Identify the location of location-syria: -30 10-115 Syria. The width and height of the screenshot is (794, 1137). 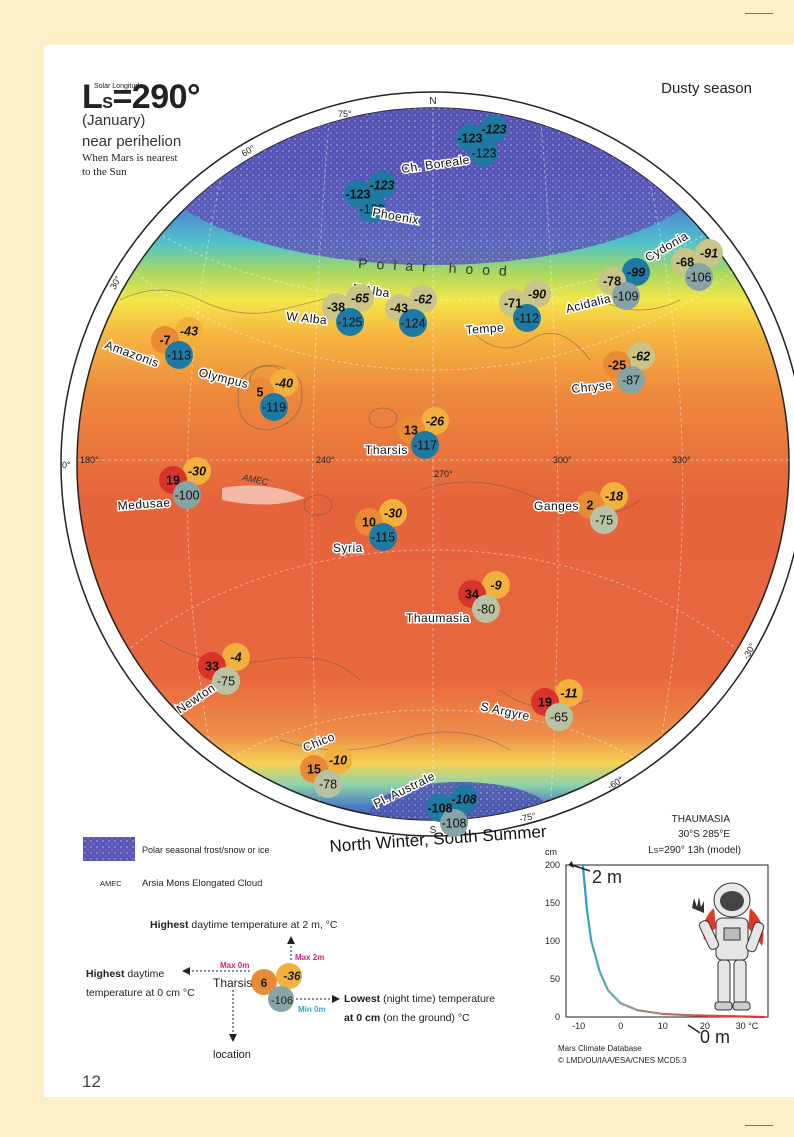
(369, 528).